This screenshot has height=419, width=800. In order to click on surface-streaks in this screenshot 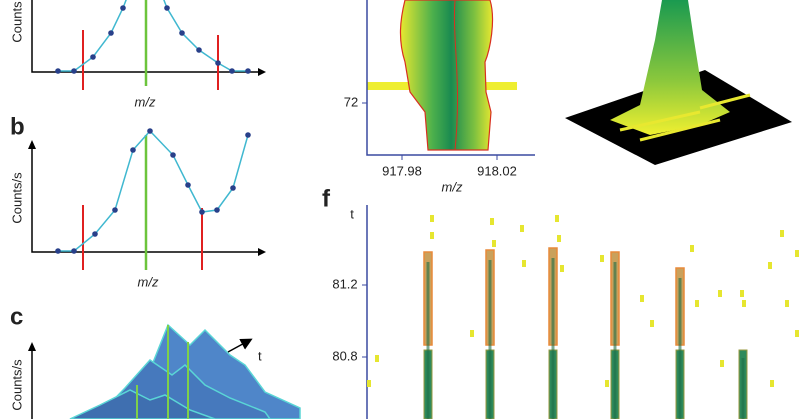, I will do `click(685, 117)`.